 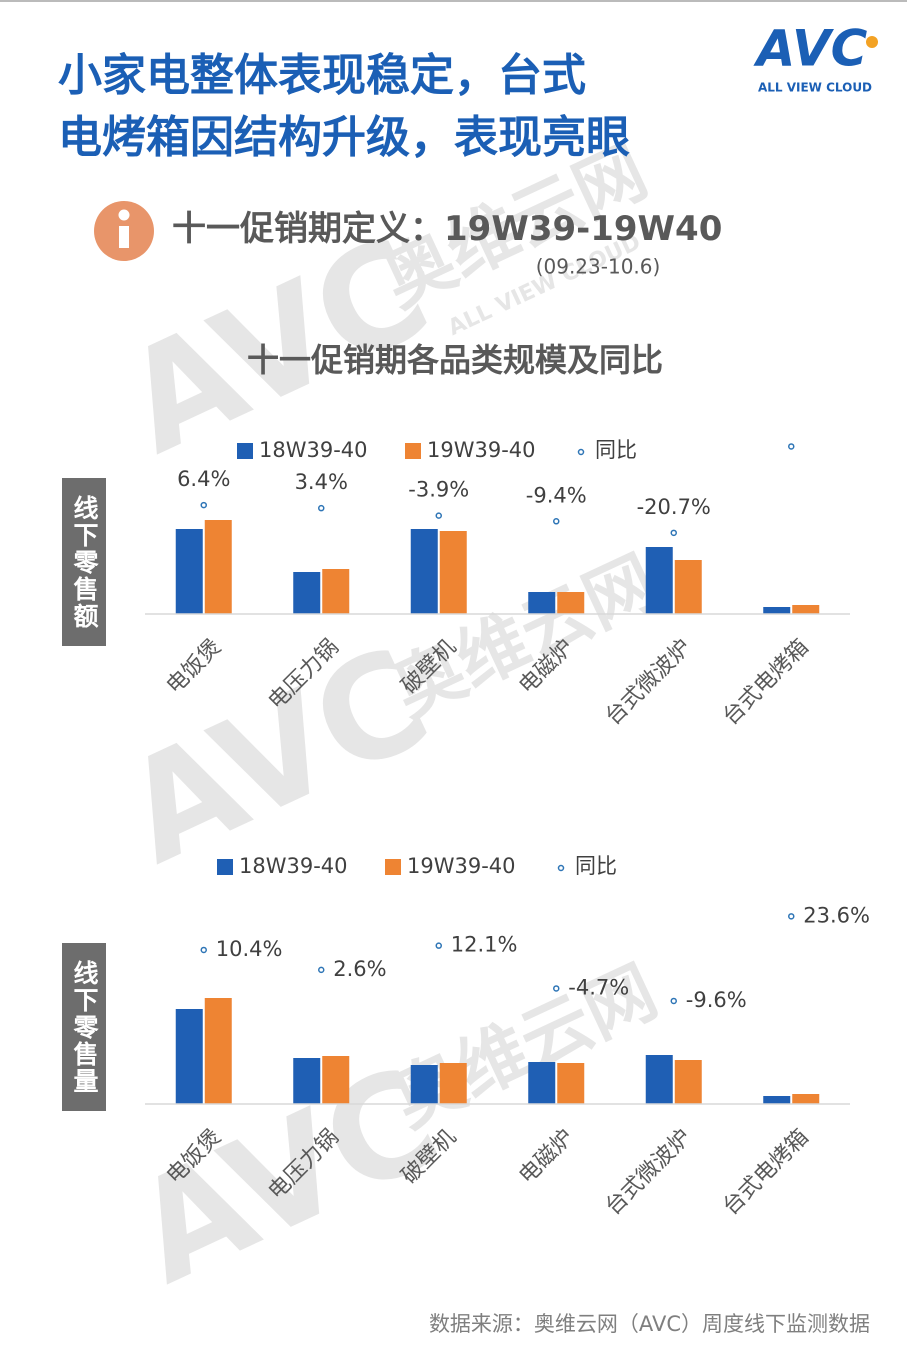 I want to click on value-label: 3.4%, so click(x=321, y=482).